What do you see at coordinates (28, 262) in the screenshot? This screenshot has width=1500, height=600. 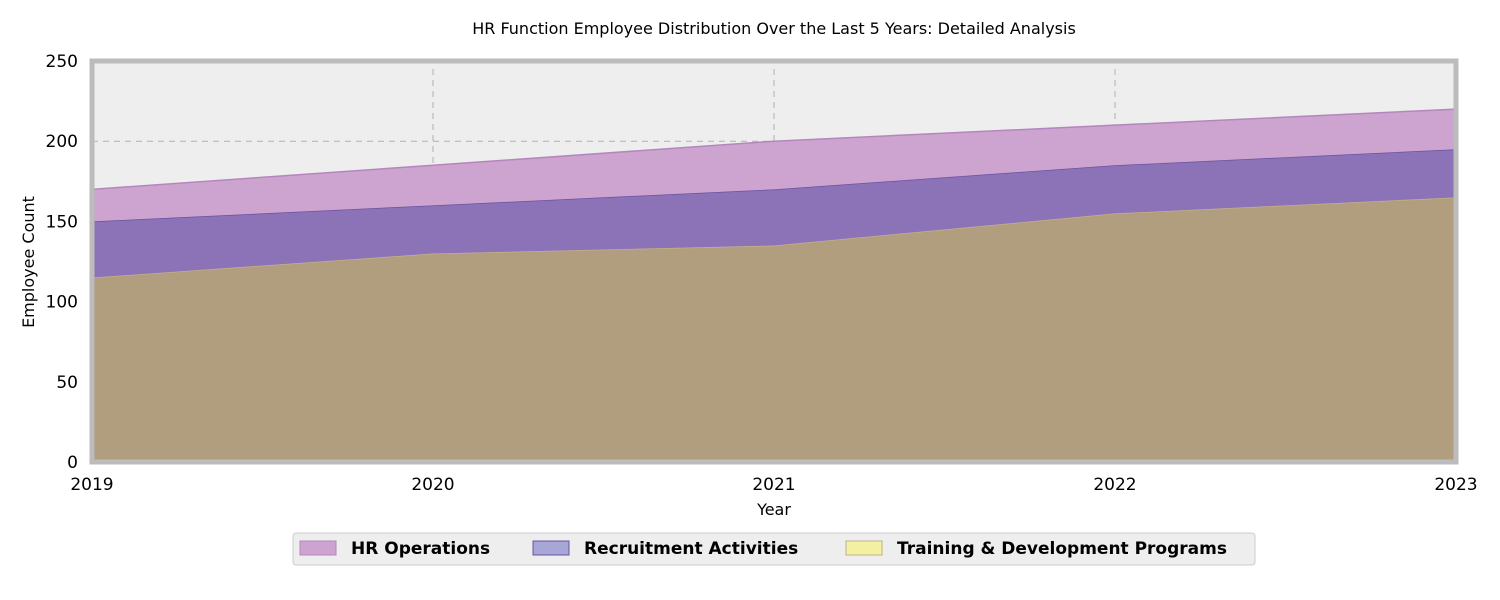 I see `y-axis-title: Employee Count` at bounding box center [28, 262].